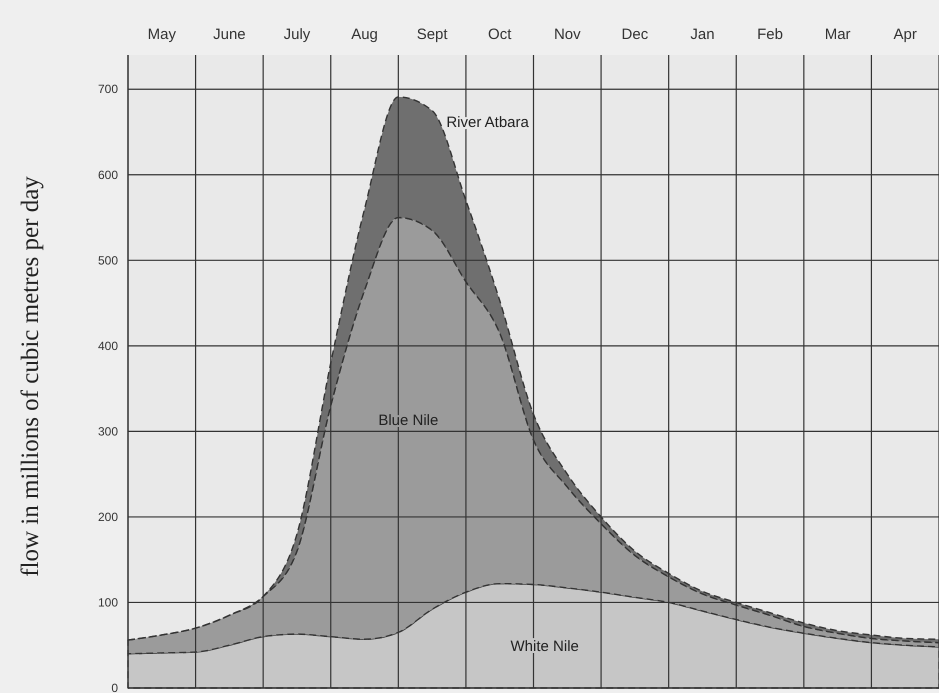 This screenshot has height=693, width=939. What do you see at coordinates (108, 345) in the screenshot?
I see `y-tick-label: 400` at bounding box center [108, 345].